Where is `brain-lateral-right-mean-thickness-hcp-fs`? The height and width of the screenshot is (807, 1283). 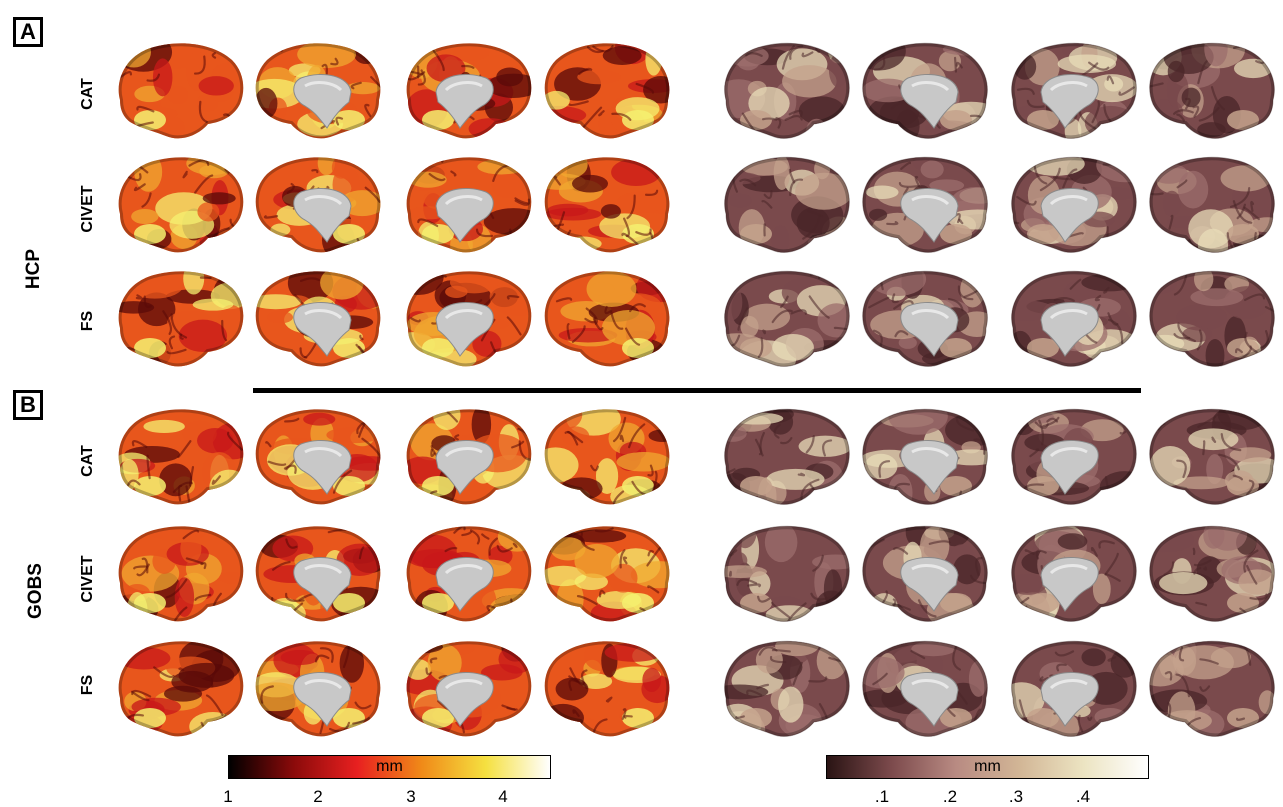 brain-lateral-right-mean-thickness-hcp-fs is located at coordinates (607, 319).